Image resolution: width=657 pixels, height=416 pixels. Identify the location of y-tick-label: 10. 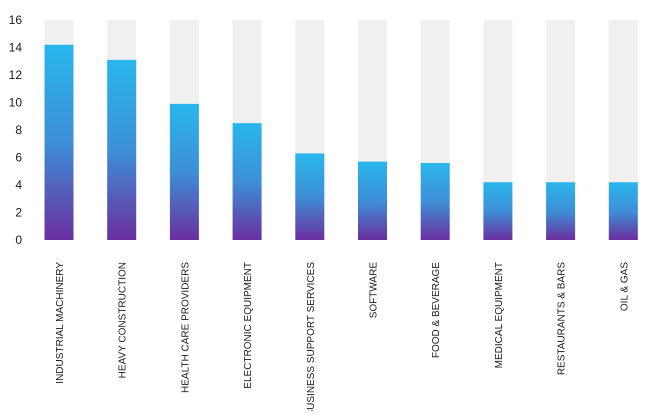
(16, 103).